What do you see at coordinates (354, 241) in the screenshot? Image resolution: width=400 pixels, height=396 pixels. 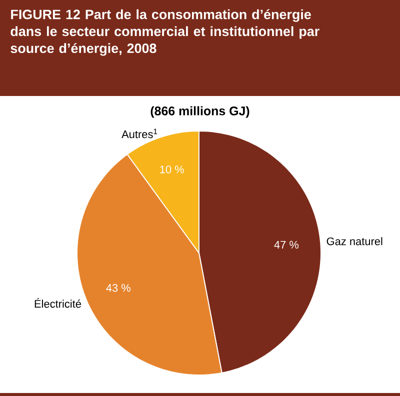 I see `slice-label: Gaz naturel` at bounding box center [354, 241].